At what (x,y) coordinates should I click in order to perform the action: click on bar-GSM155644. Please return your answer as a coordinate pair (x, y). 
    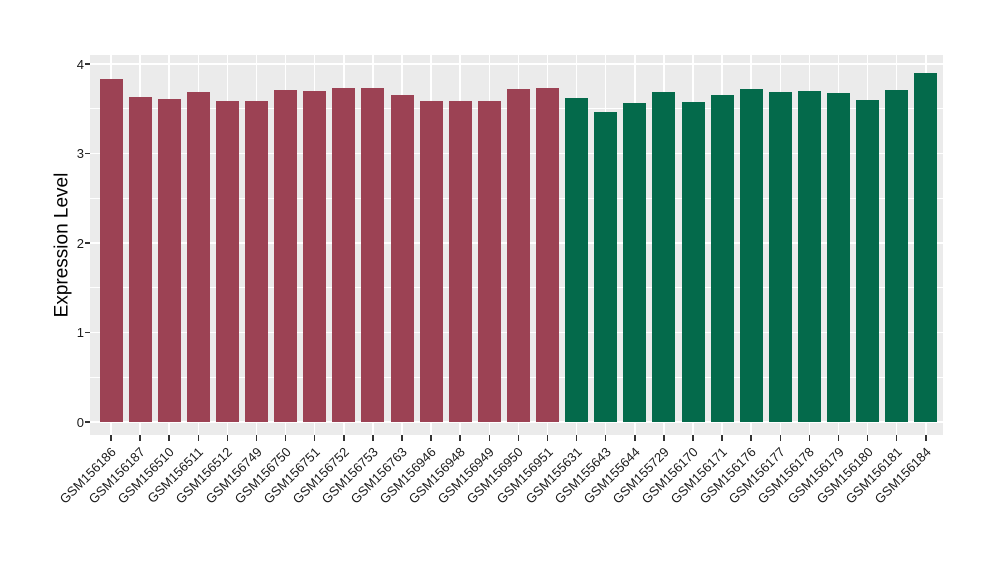
    Looking at the image, I should click on (635, 262).